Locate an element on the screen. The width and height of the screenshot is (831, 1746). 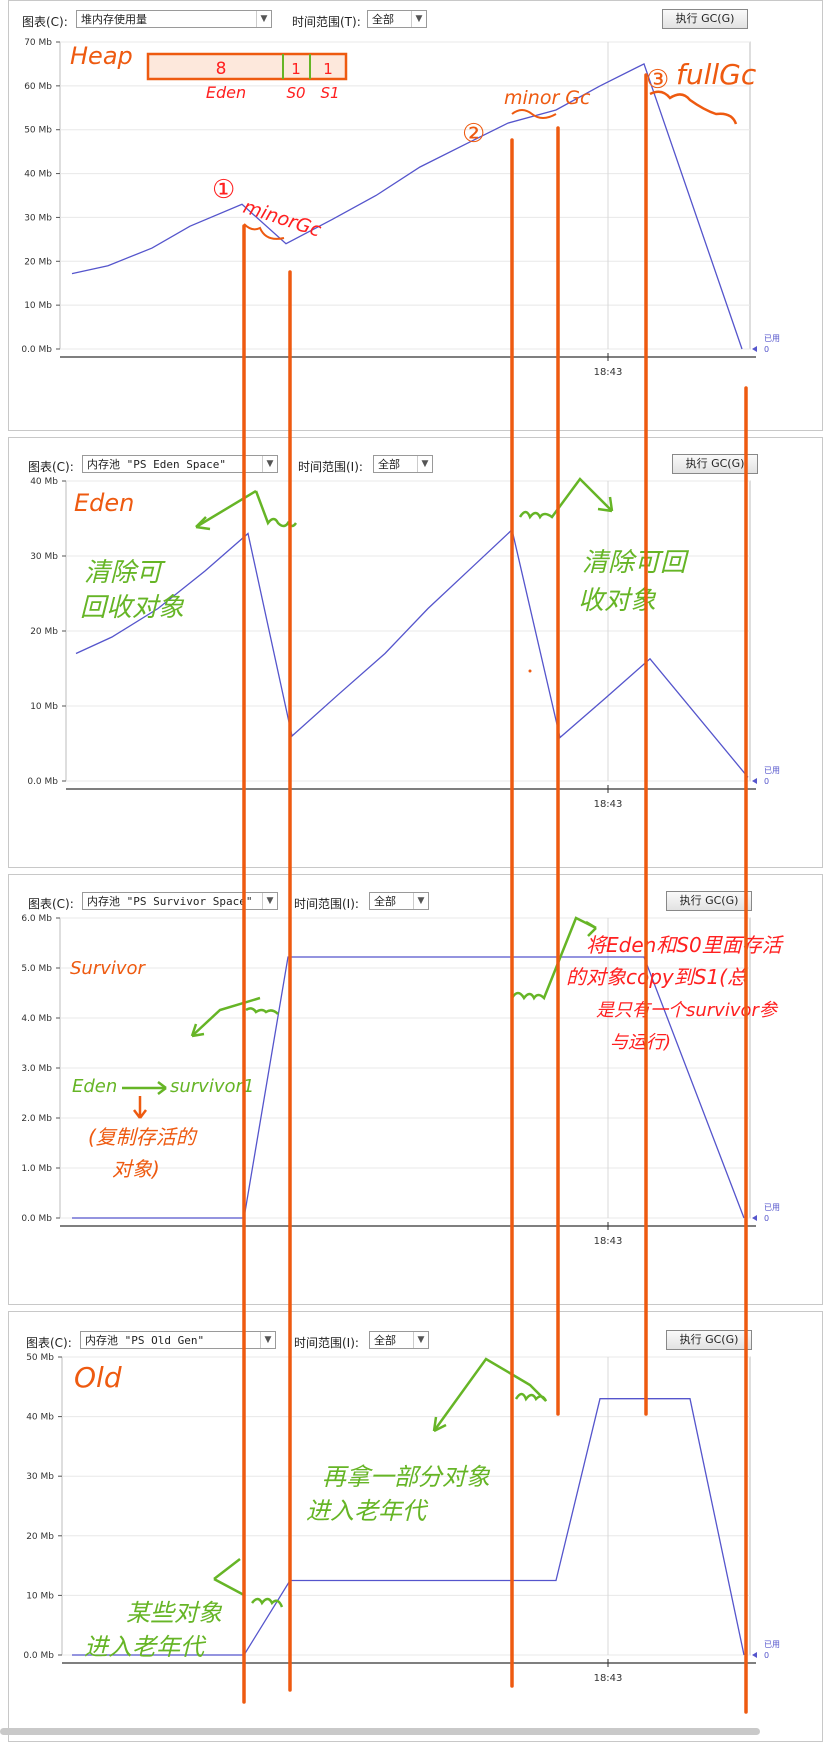
s1-ratio: 1 is located at coordinates (328, 69).